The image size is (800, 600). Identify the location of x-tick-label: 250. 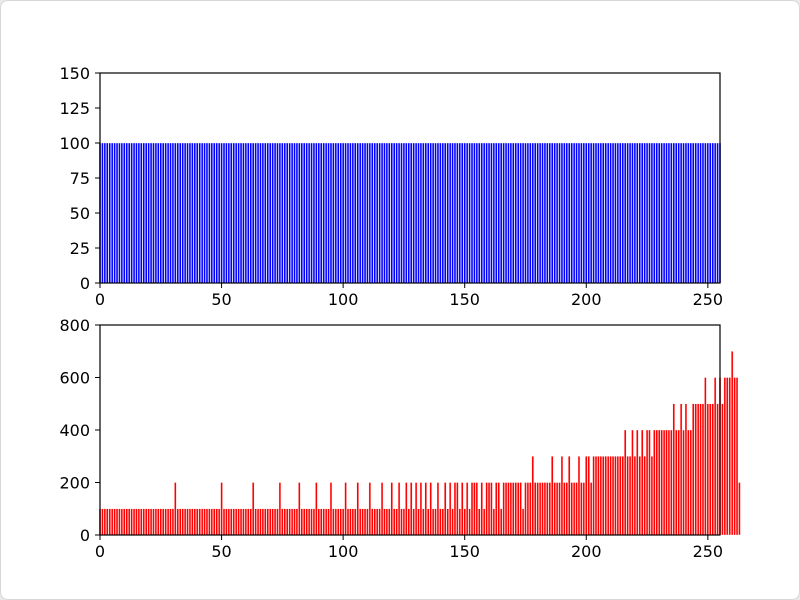
(708, 551).